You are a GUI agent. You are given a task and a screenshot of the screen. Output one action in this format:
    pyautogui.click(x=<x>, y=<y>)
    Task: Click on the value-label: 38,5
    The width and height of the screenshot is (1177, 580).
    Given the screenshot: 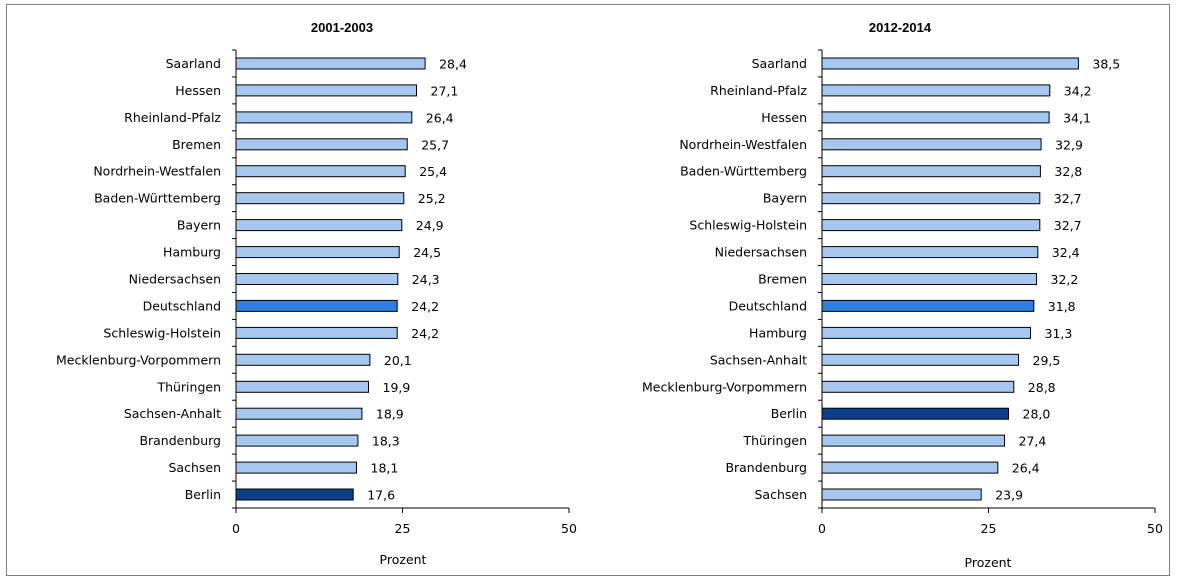 What is the action you would take?
    pyautogui.click(x=1106, y=64)
    